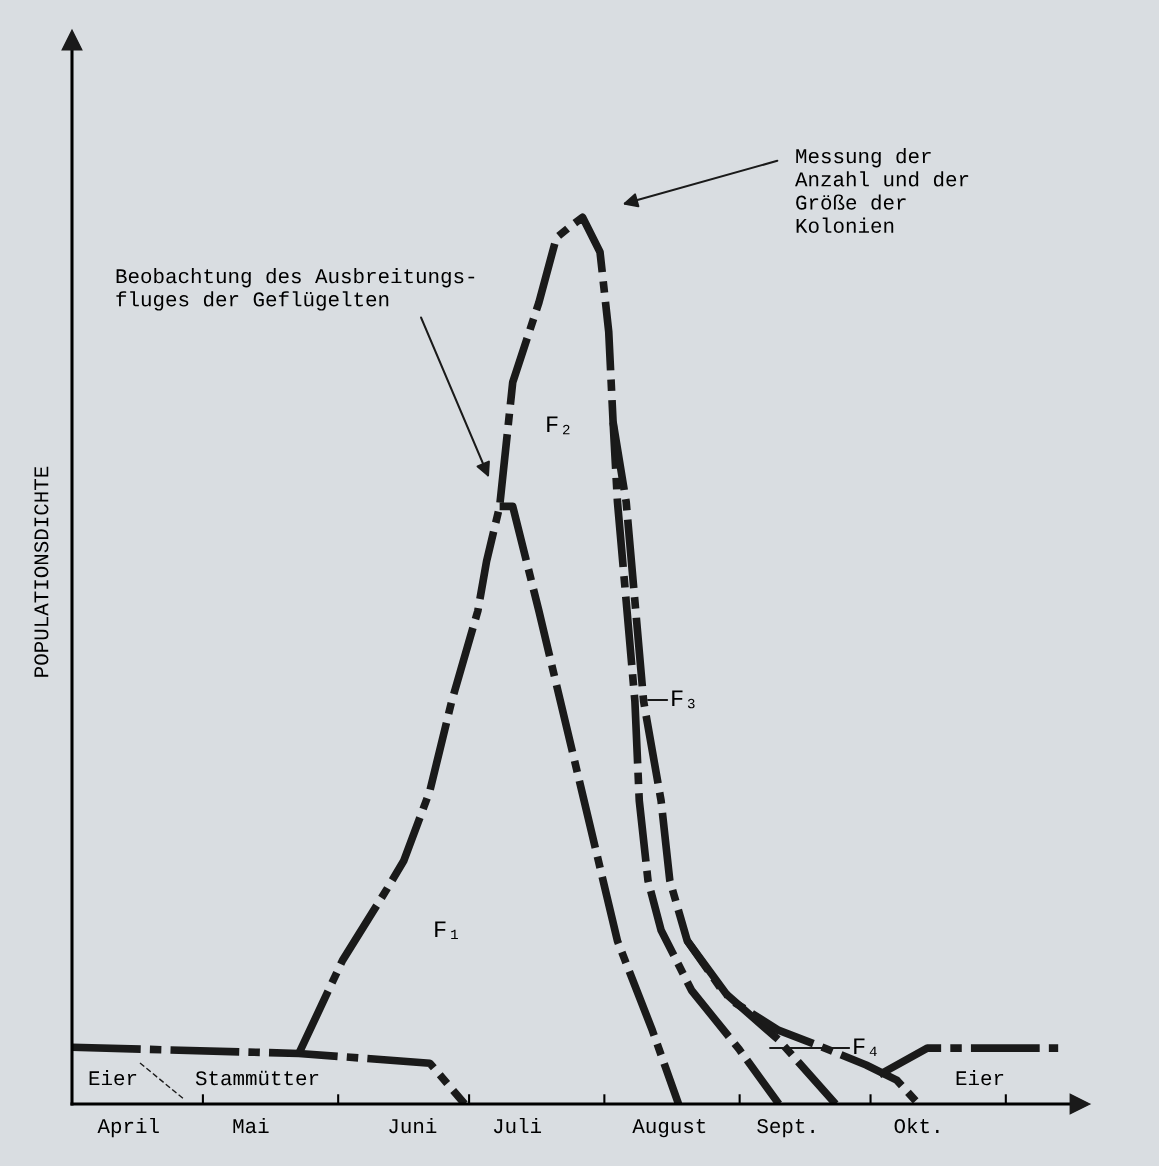 This screenshot has height=1166, width=1159. I want to click on x-tick-label: Sept., so click(785, 1128).